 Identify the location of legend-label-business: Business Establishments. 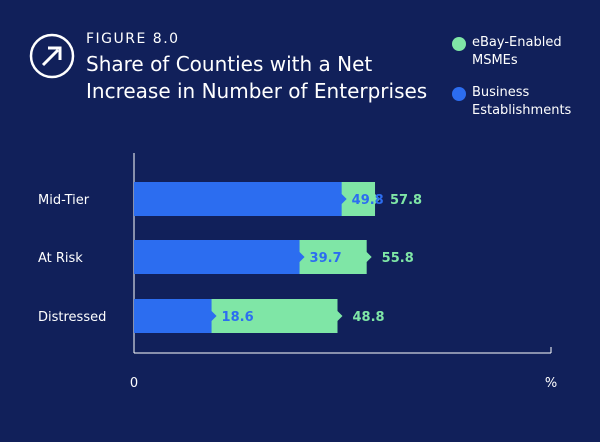
(522, 101).